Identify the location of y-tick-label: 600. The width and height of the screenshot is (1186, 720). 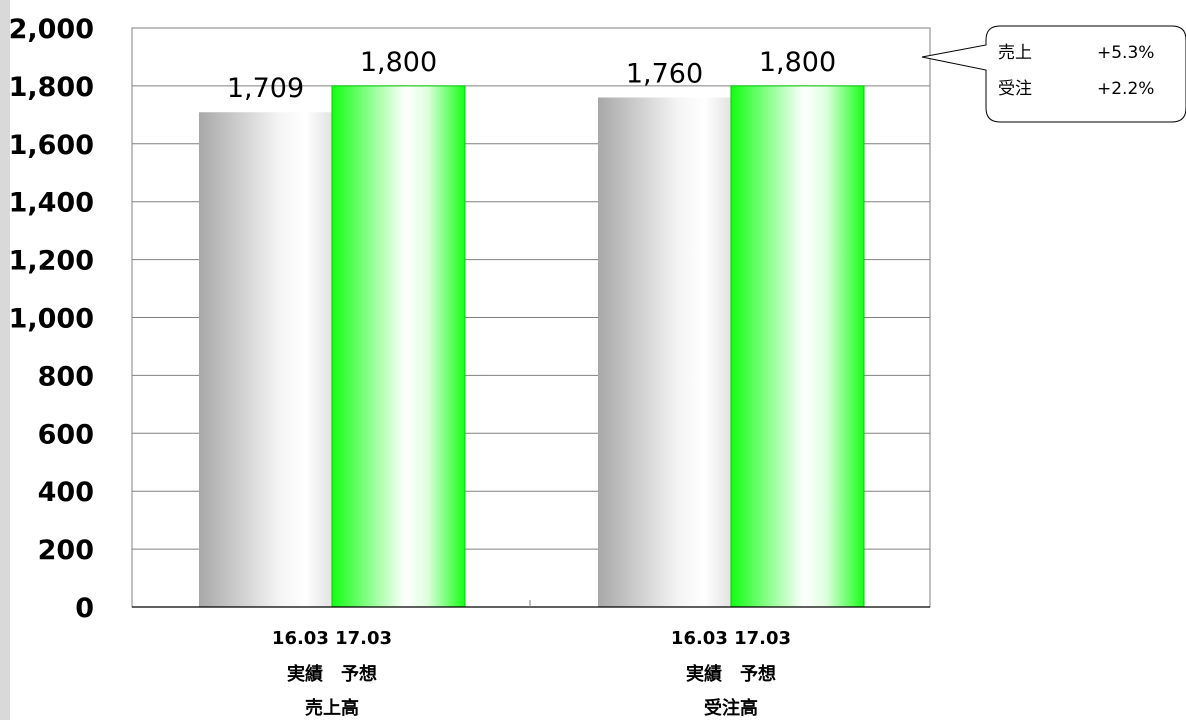
(66, 434).